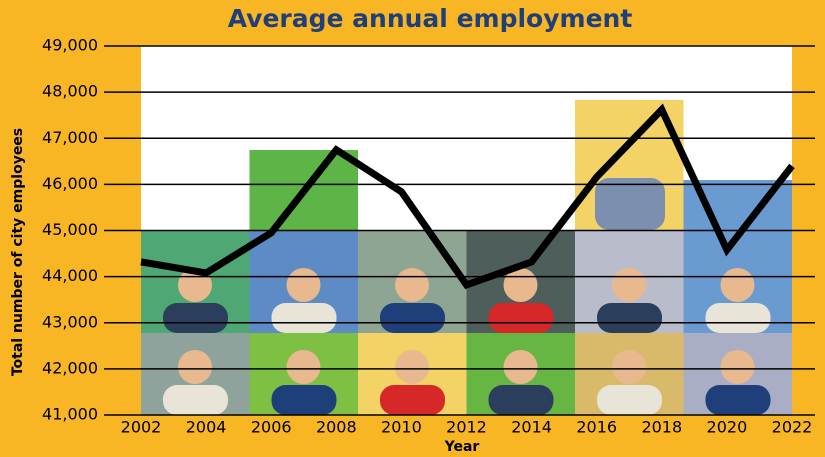  Describe the element at coordinates (401, 427) in the screenshot. I see `x-tick-label: 2010` at that location.